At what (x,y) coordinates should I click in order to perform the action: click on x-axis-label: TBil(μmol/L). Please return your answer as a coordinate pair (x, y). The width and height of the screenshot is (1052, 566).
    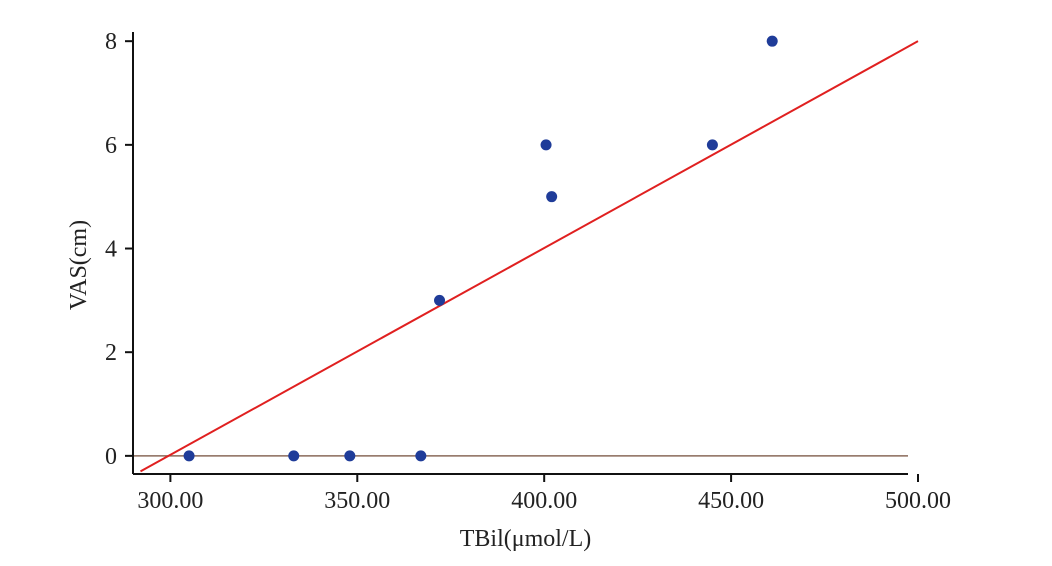
    Looking at the image, I should click on (526, 539).